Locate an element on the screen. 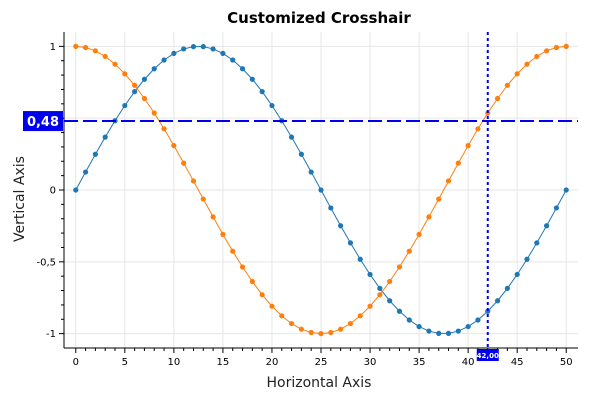  x-tick-label: 45 is located at coordinates (517, 362).